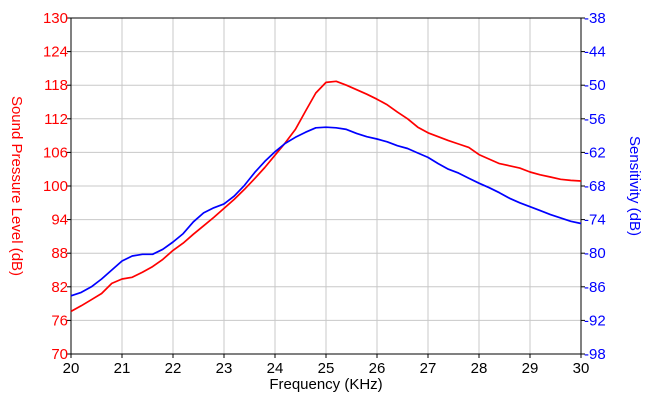 This screenshot has height=399, width=653. Describe the element at coordinates (122, 368) in the screenshot. I see `x-tick-label: 21` at that location.